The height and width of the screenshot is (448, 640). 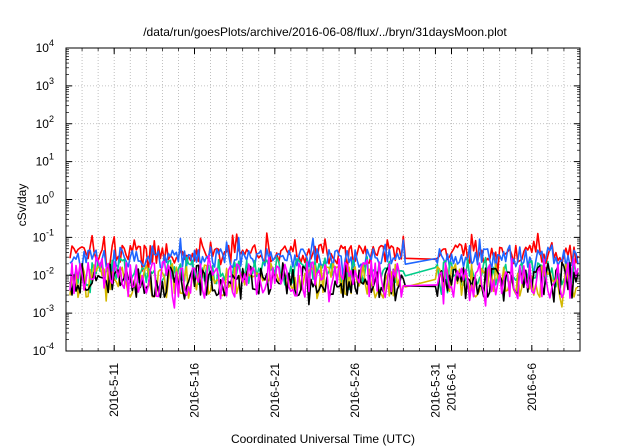 What do you see at coordinates (22, 205) in the screenshot?
I see `y-axis-label: cSv/day` at bounding box center [22, 205].